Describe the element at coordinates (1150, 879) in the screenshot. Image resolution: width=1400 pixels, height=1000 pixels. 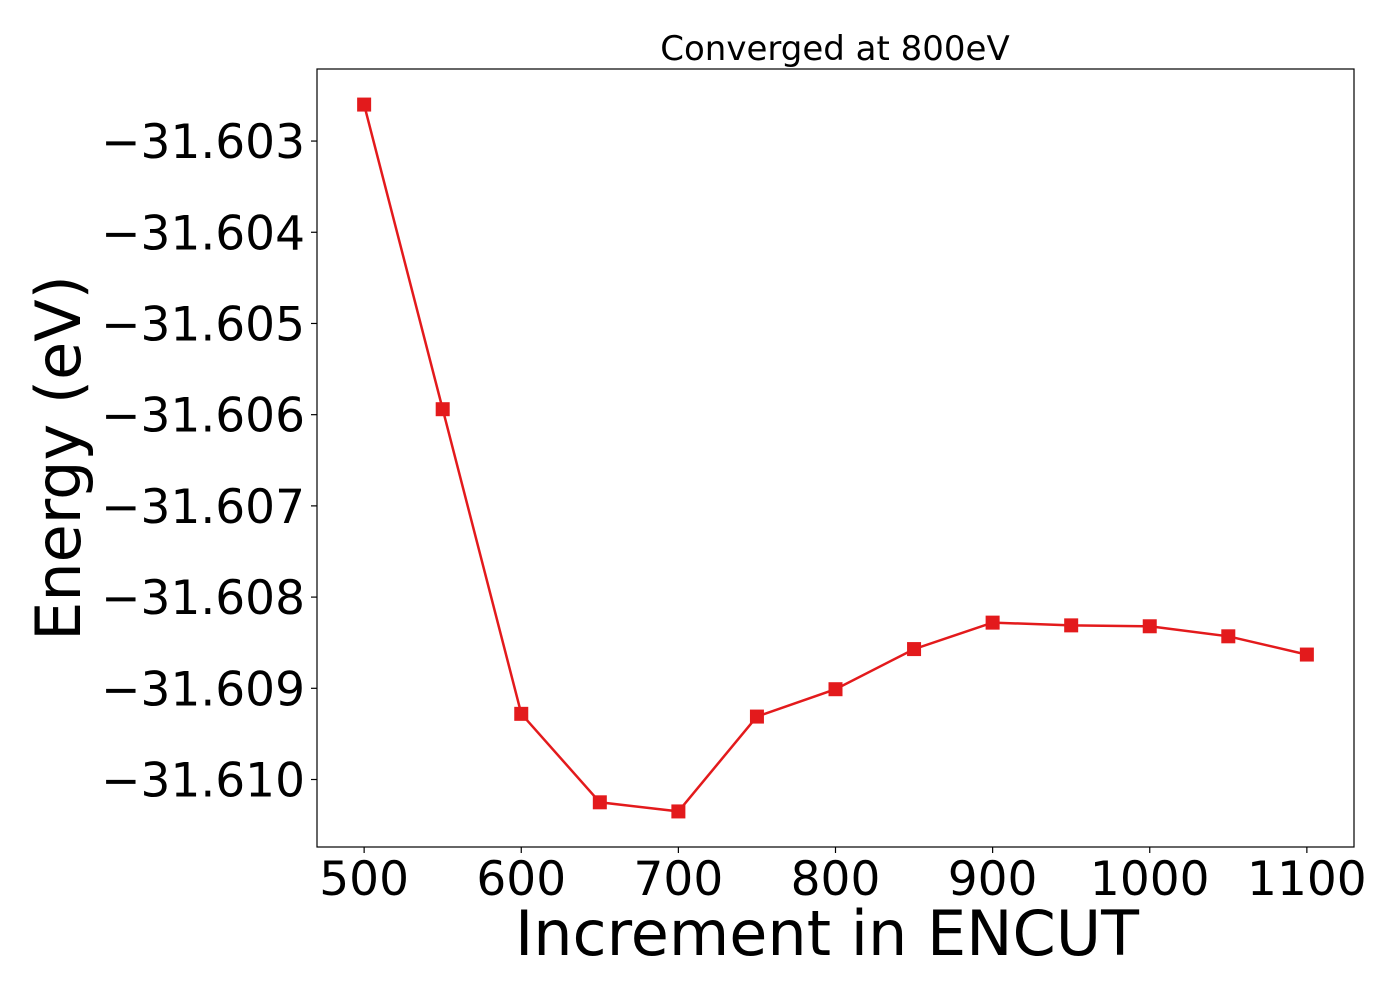
I see `x-tick-label: 1000` at that location.